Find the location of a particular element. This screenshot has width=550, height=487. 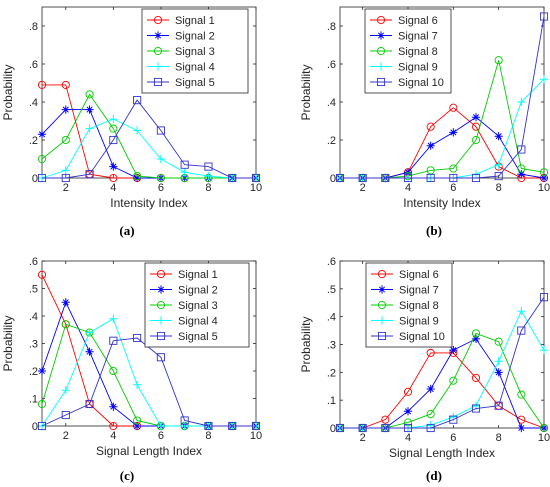

legend-label: Signal 6 is located at coordinates (418, 21).